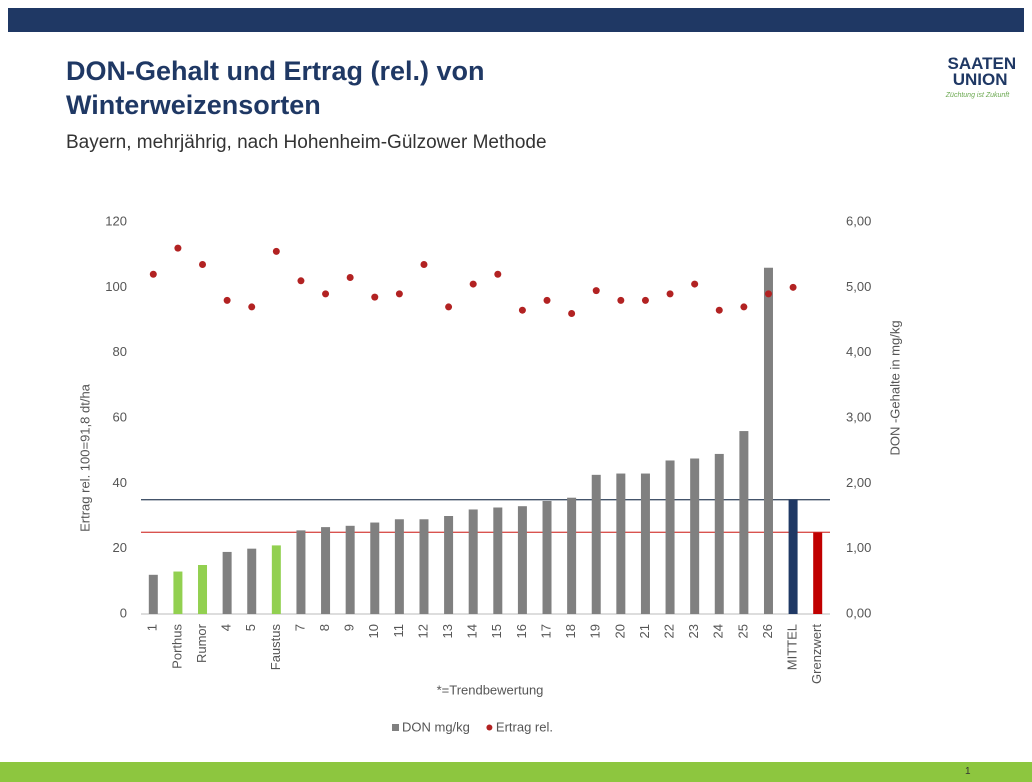 This screenshot has height=782, width=1032. I want to click on x-tick-label: 1, so click(152, 627).